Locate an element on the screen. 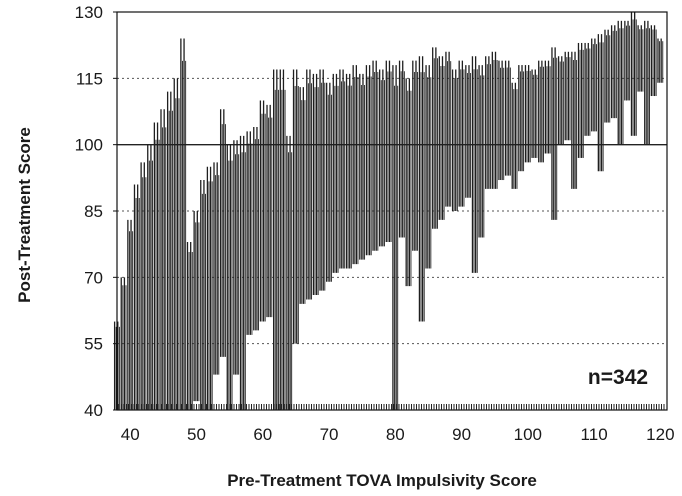 The width and height of the screenshot is (682, 496). y-tick-label: 85 is located at coordinates (93, 211).